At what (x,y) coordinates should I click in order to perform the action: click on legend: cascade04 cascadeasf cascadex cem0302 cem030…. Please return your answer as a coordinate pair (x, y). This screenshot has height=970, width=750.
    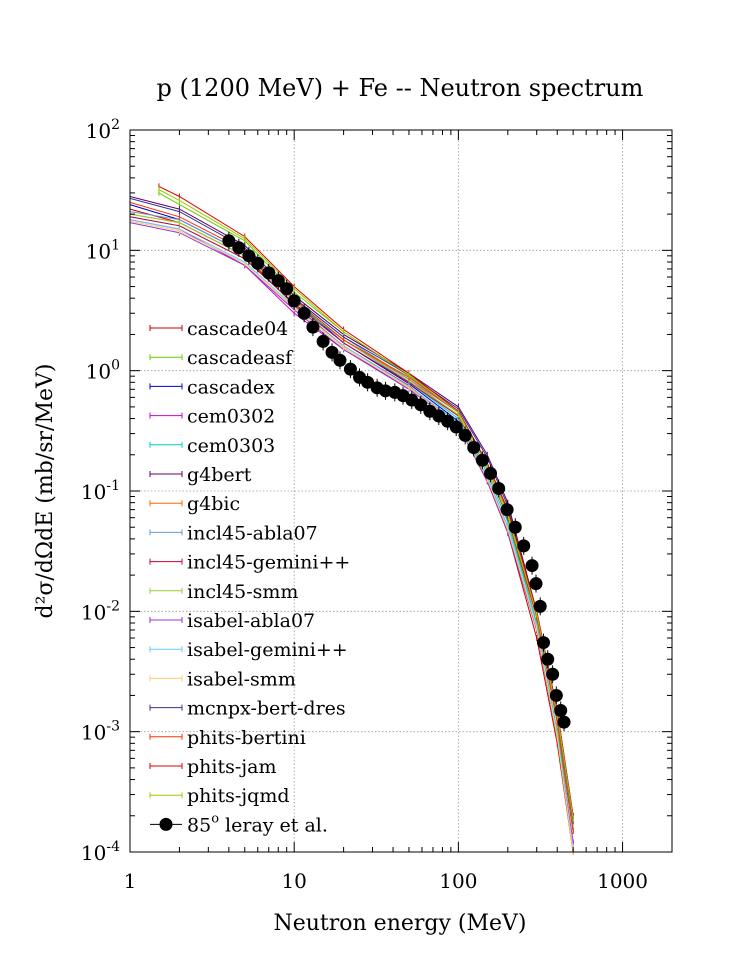
    Looking at the image, I should click on (249, 577).